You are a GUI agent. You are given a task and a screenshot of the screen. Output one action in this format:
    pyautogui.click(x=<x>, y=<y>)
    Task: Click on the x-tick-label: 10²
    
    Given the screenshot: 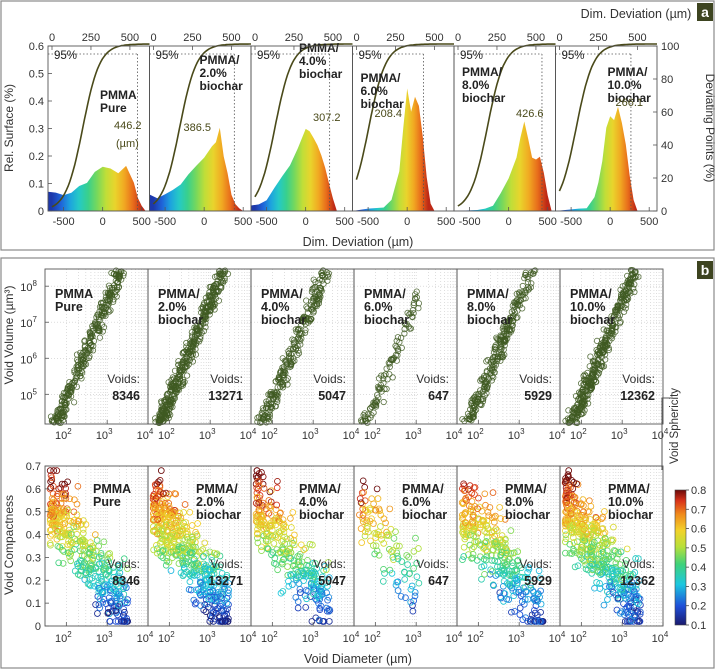 What is the action you would take?
    pyautogui.click(x=63, y=434)
    